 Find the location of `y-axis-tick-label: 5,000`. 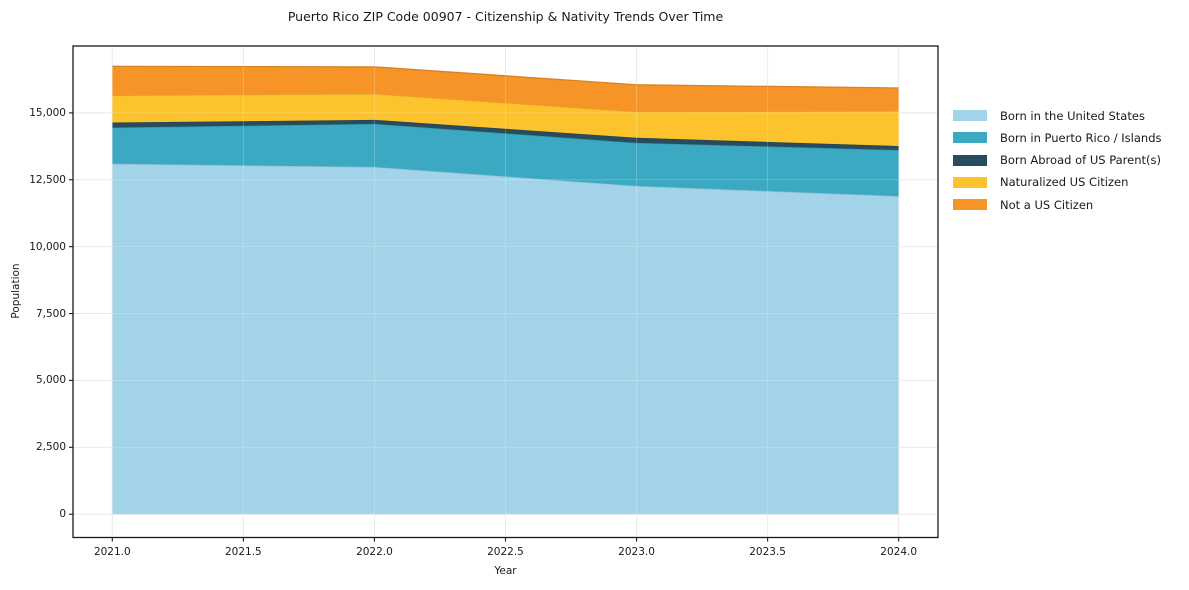

y-axis-tick-label: 5,000 is located at coordinates (50, 380).